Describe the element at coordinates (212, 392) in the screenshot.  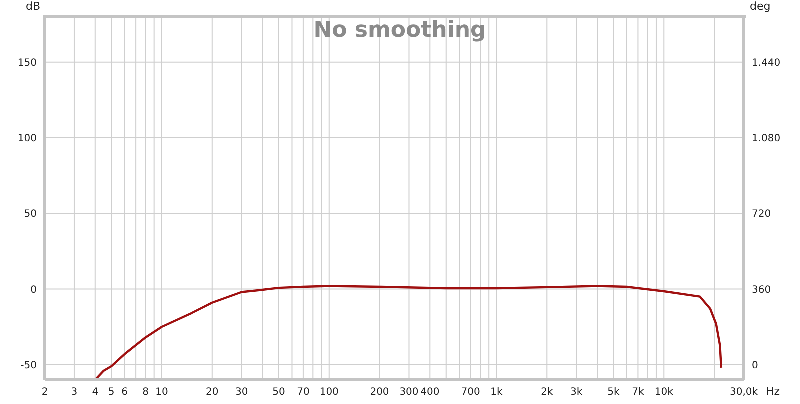
I see `x-tick-label: 20` at that location.